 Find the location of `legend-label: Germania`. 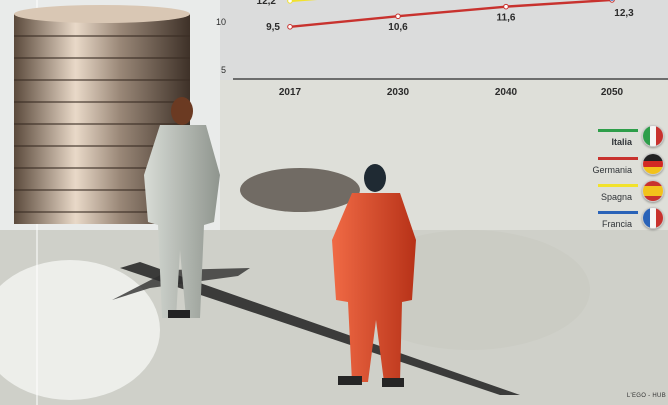

legend-label: Germania is located at coordinates (612, 170).